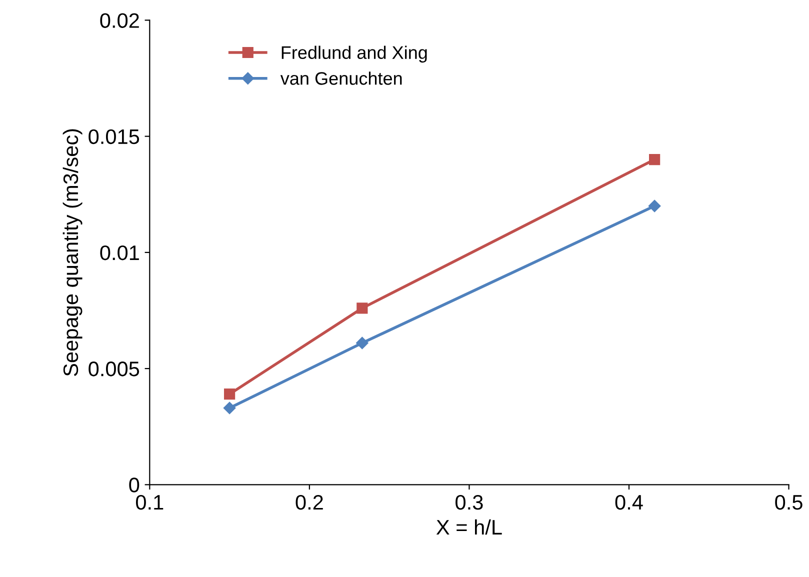  What do you see at coordinates (788, 502) in the screenshot?
I see `x-tick-label: 0.5` at bounding box center [788, 502].